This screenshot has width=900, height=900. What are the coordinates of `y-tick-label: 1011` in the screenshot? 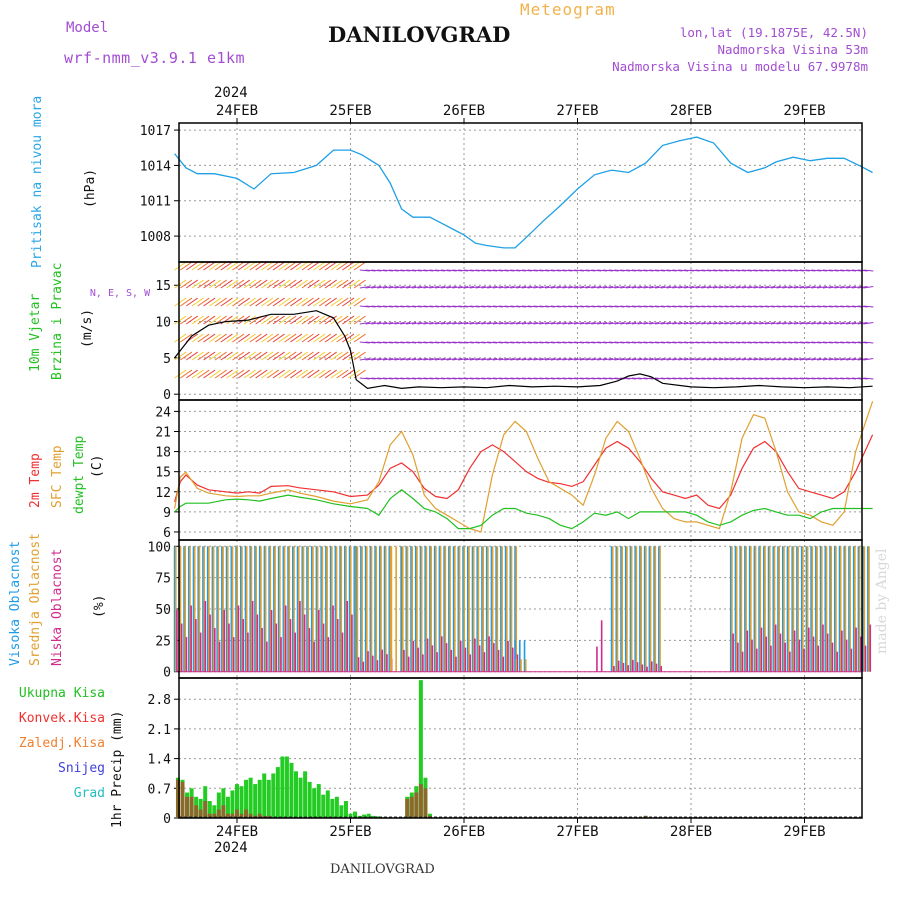 It's located at (155, 202).